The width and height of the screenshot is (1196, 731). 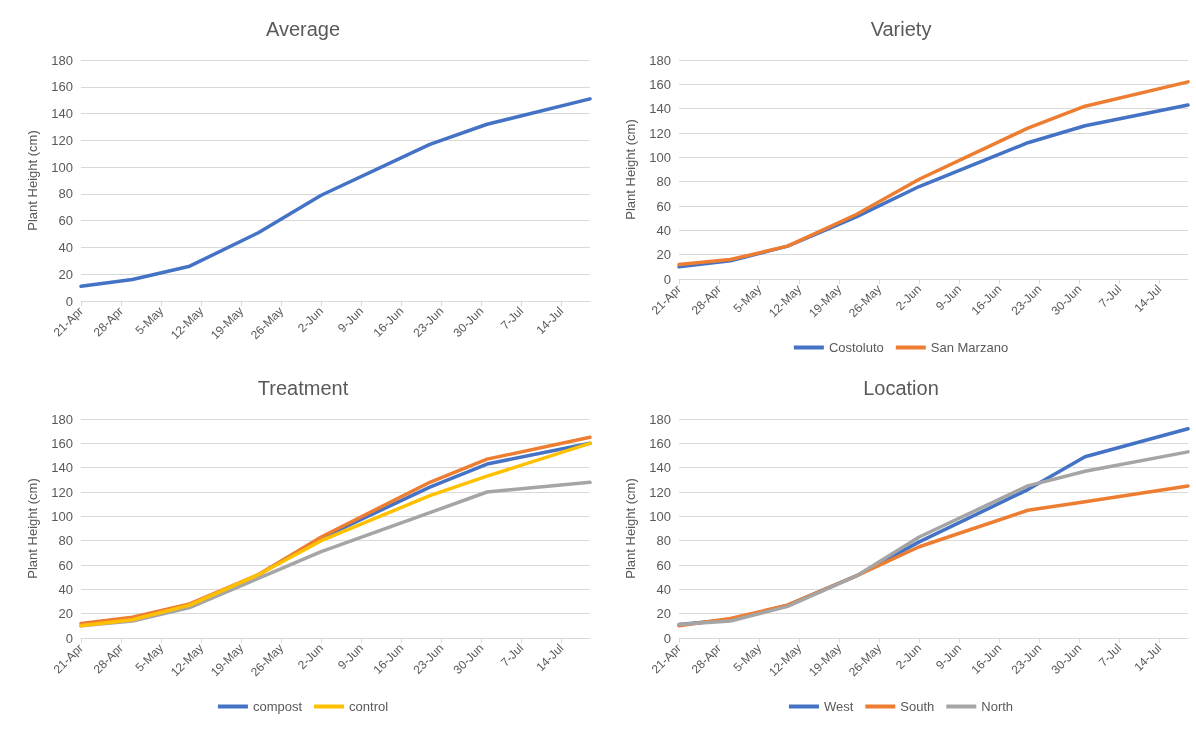 What do you see at coordinates (838, 706) in the screenshot?
I see `legend-label: West` at bounding box center [838, 706].